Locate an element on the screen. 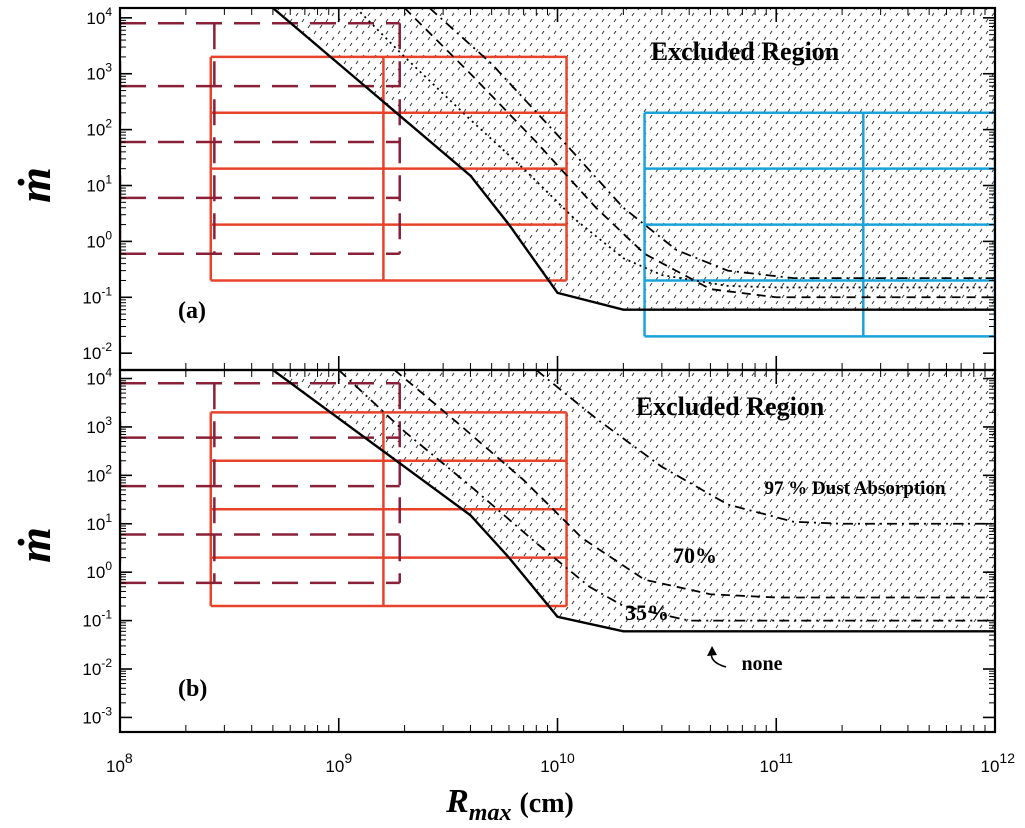 This screenshot has width=1025, height=828. none-arrow-head is located at coordinates (712, 651).